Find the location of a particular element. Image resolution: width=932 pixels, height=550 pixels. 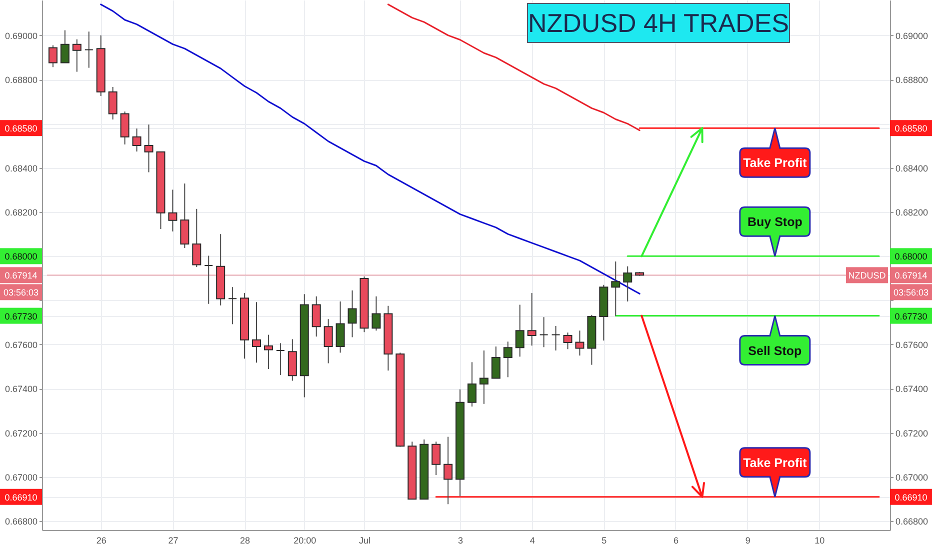

x-tick-label: 9 is located at coordinates (747, 541).